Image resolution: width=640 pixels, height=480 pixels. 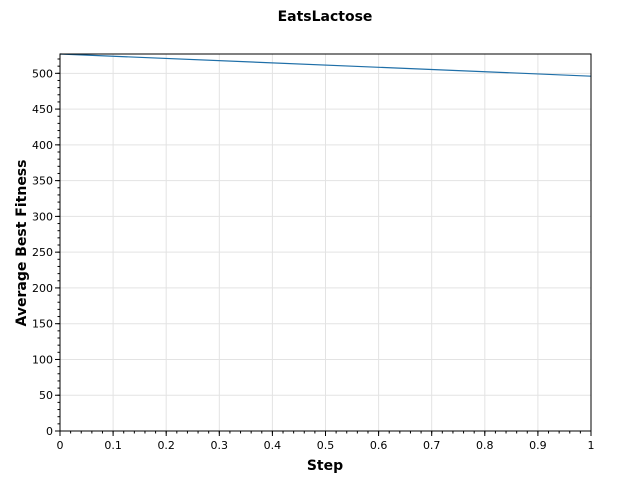 I want to click on y-tick-label: 350, so click(x=42, y=181).